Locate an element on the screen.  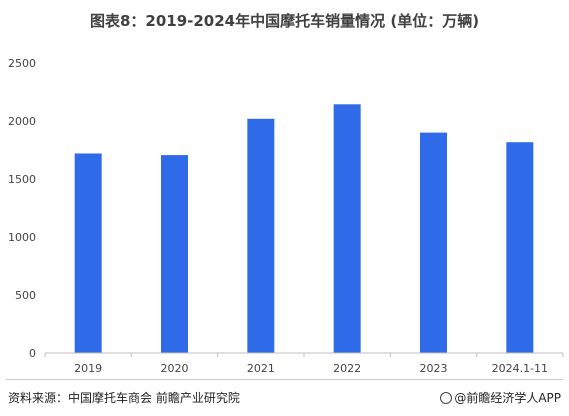
x-tick-label: 2020 is located at coordinates (175, 368).